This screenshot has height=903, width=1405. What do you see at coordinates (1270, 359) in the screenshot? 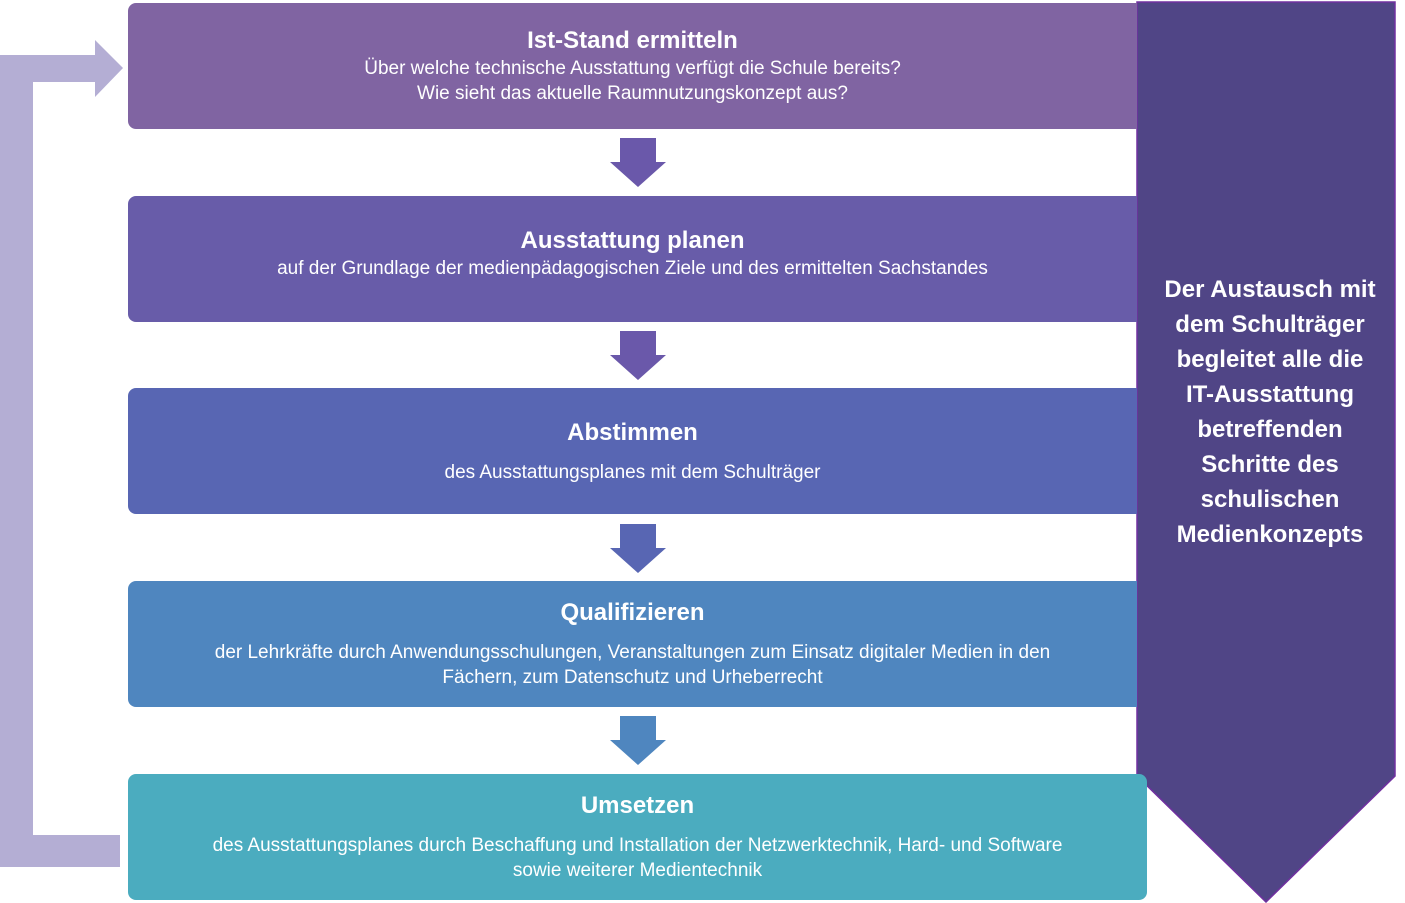
I see `side-text-line: begleitet alle die` at bounding box center [1270, 359].